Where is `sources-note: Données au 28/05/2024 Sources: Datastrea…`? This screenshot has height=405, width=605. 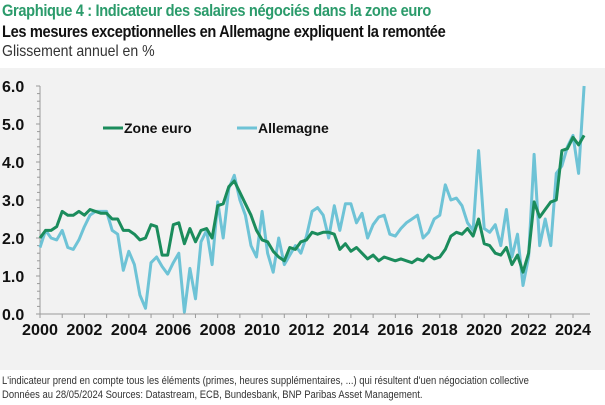 sources-note: Données au 28/05/2024 Sources: Datastrea… is located at coordinates (212, 395).